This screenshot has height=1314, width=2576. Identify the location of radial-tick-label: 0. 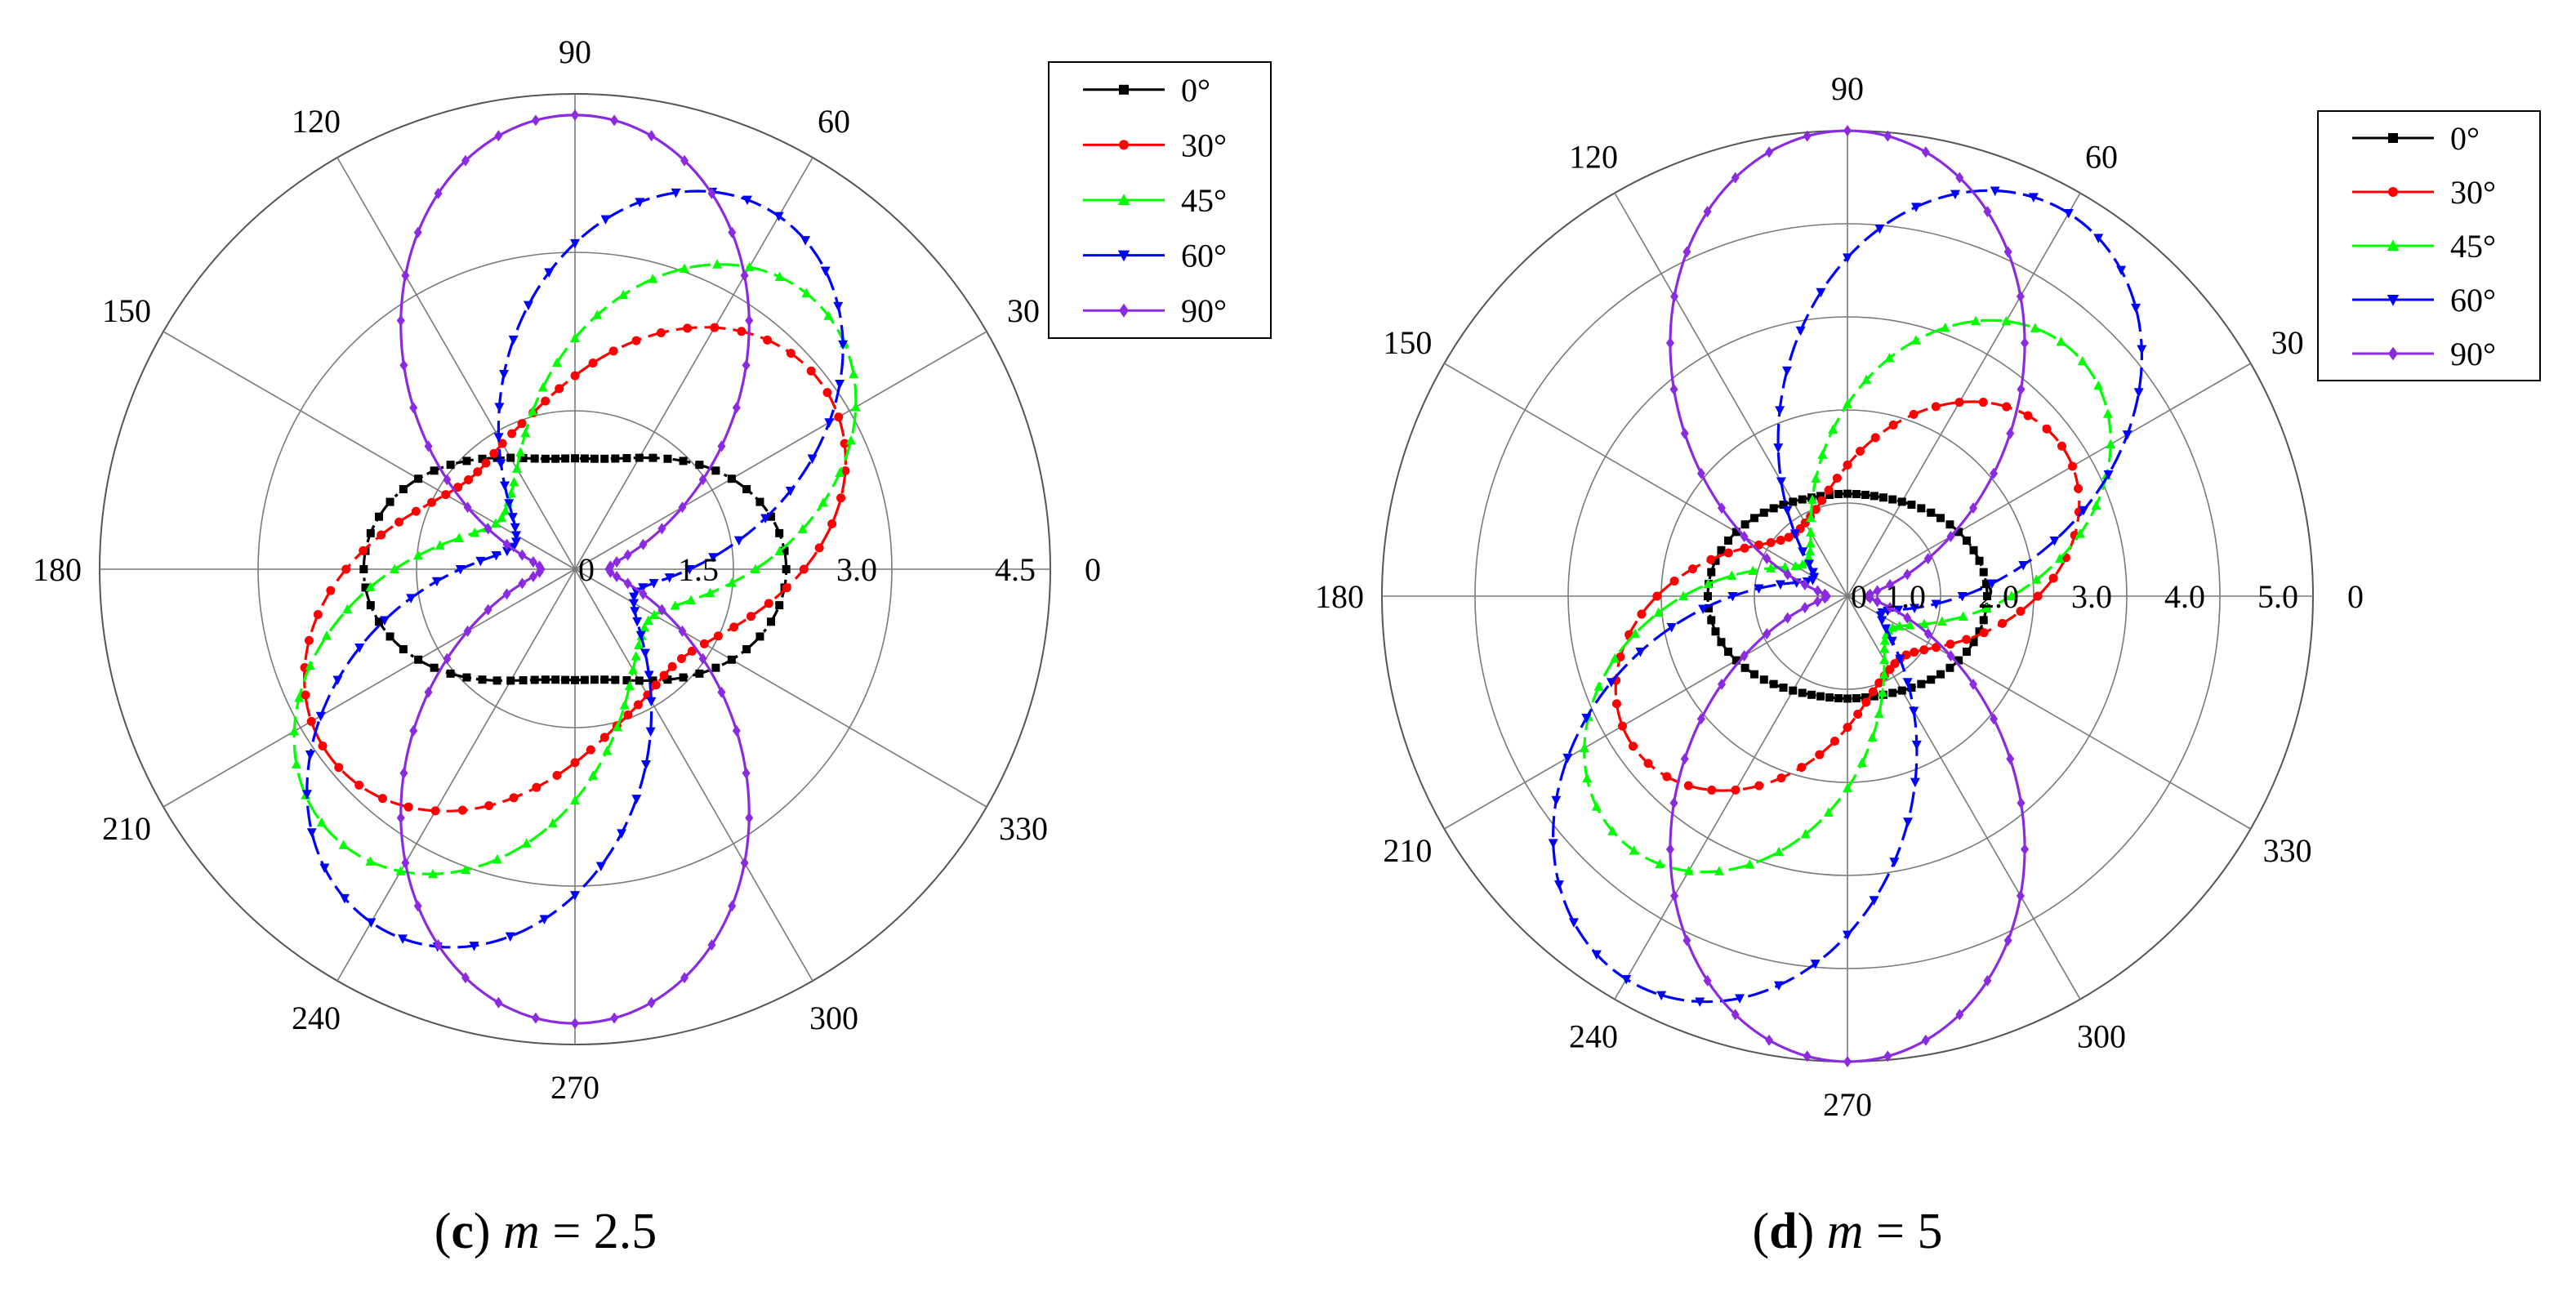
(586, 569).